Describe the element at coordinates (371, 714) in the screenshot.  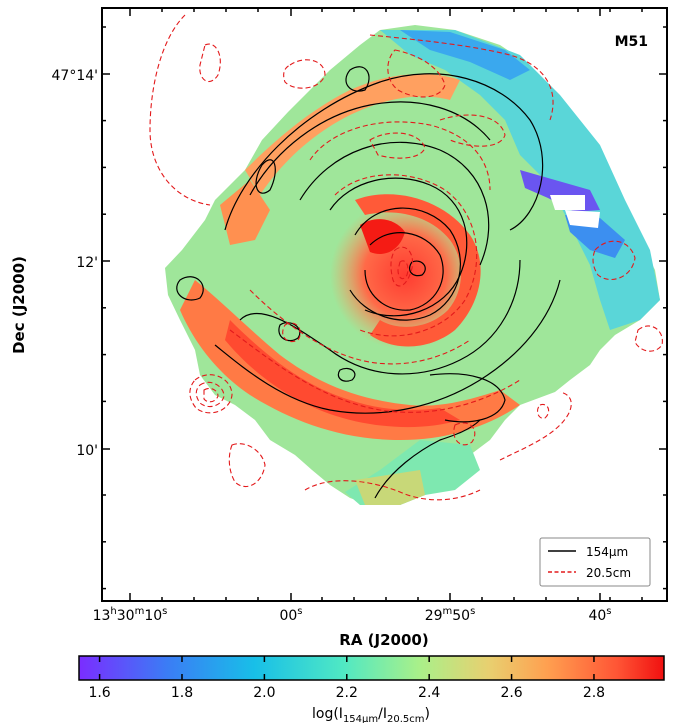
I see `colorbar-label: log(I154μm/I20.5cm)` at that location.